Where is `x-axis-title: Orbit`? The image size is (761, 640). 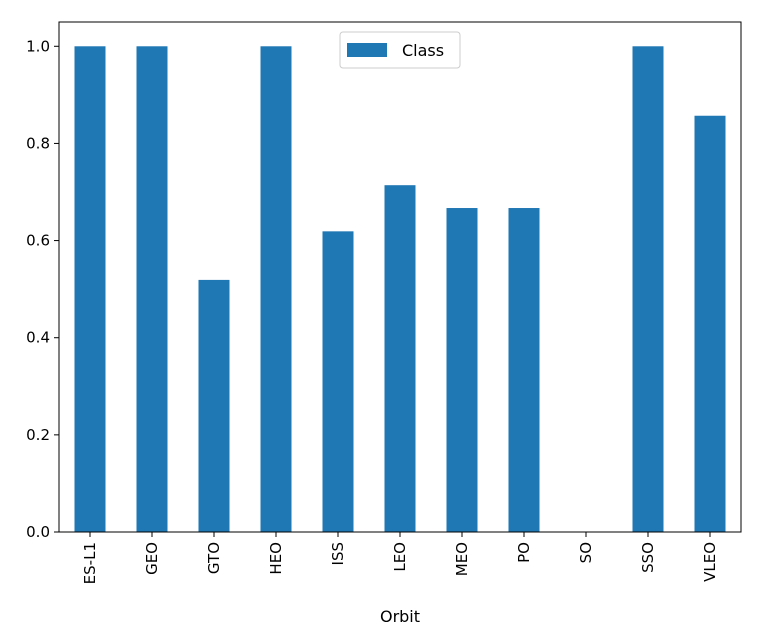
x-axis-title: Orbit is located at coordinates (400, 616).